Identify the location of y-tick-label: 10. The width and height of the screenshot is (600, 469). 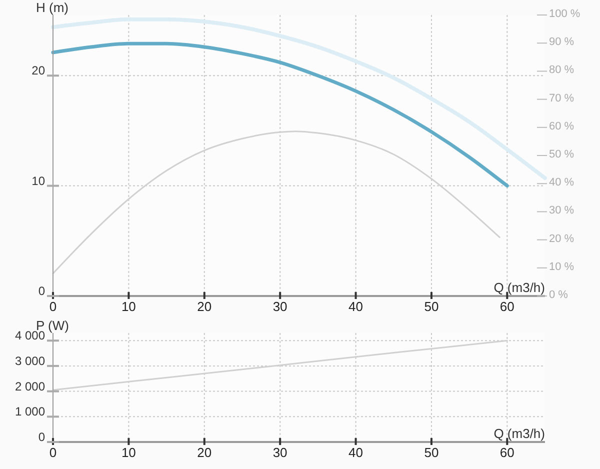
(39, 181).